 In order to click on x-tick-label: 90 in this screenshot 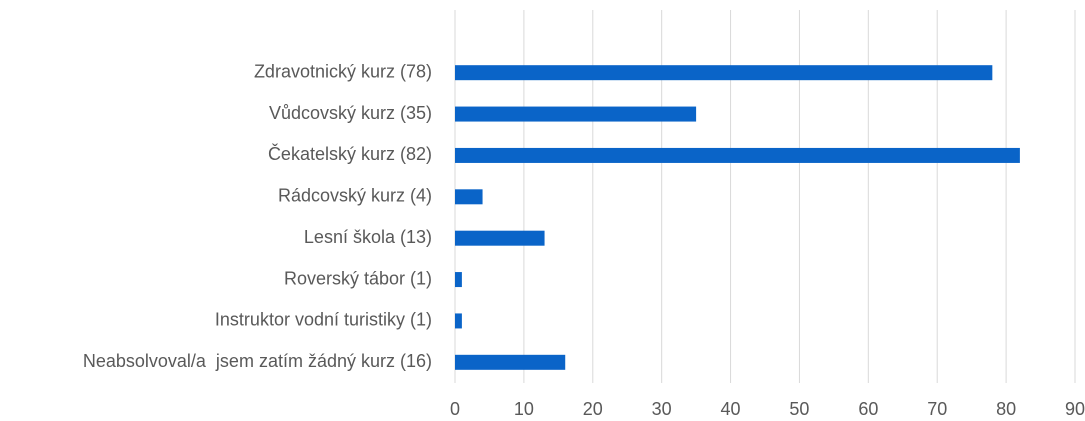, I will do `click(1075, 409)`.